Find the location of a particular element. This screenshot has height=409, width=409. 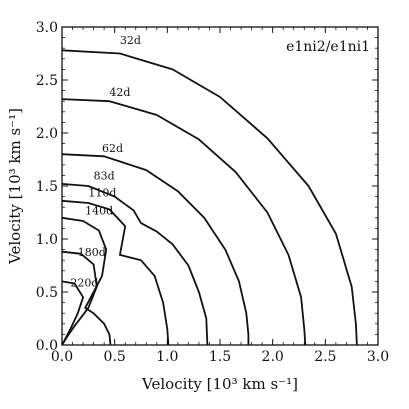

x-tick-label: 1.5 is located at coordinates (220, 357).